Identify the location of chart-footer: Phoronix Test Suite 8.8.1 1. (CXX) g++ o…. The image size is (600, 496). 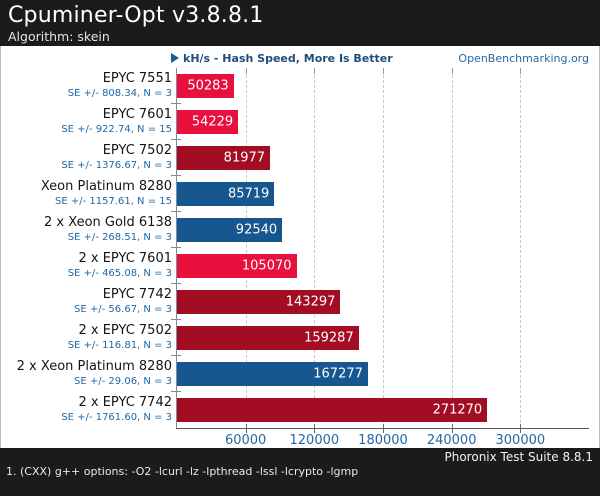
(300, 472).